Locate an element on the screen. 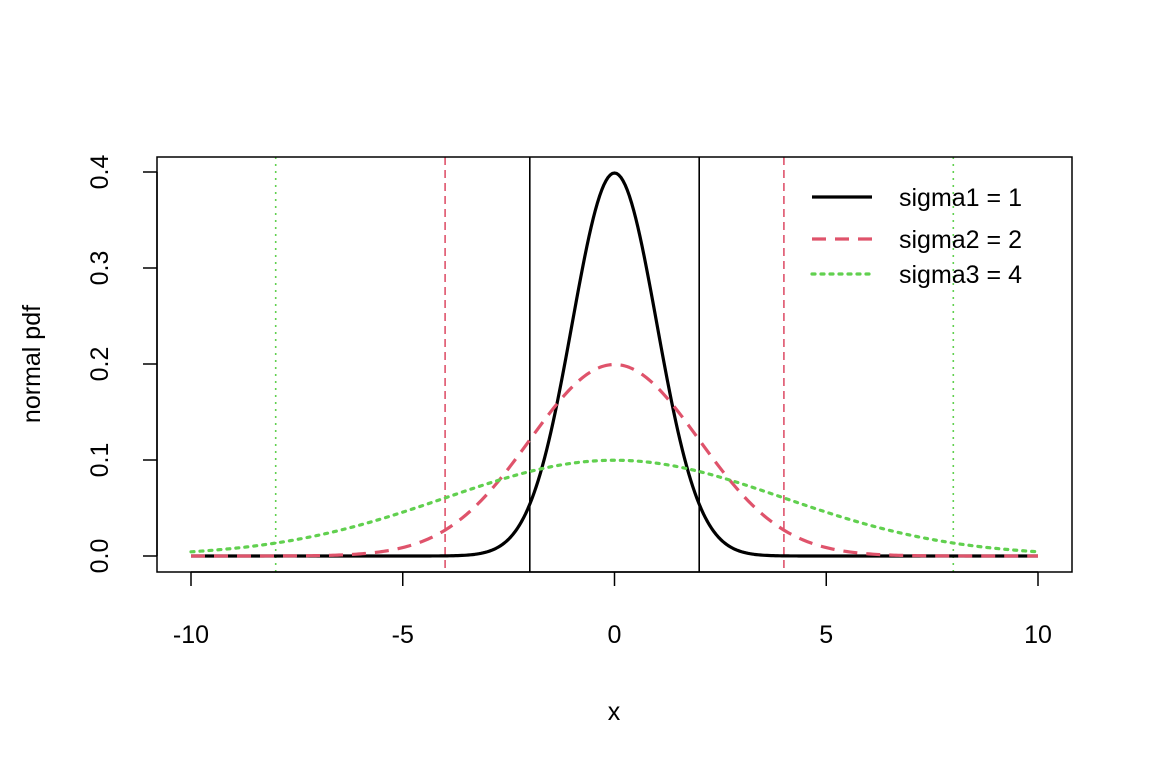 The image size is (1152, 768). y-axis-title: normal pdf is located at coordinates (32, 364).